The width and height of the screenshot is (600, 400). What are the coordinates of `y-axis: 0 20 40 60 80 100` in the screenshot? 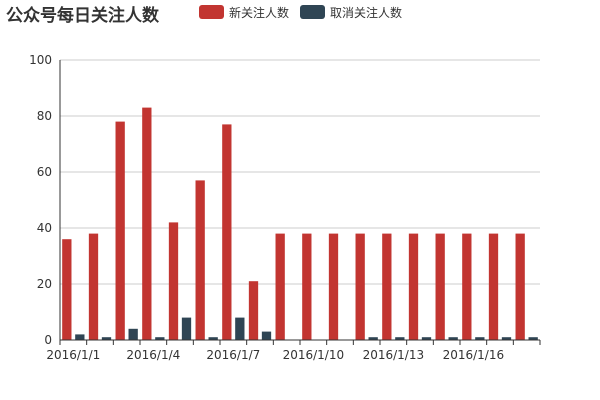 It's located at (45, 200).